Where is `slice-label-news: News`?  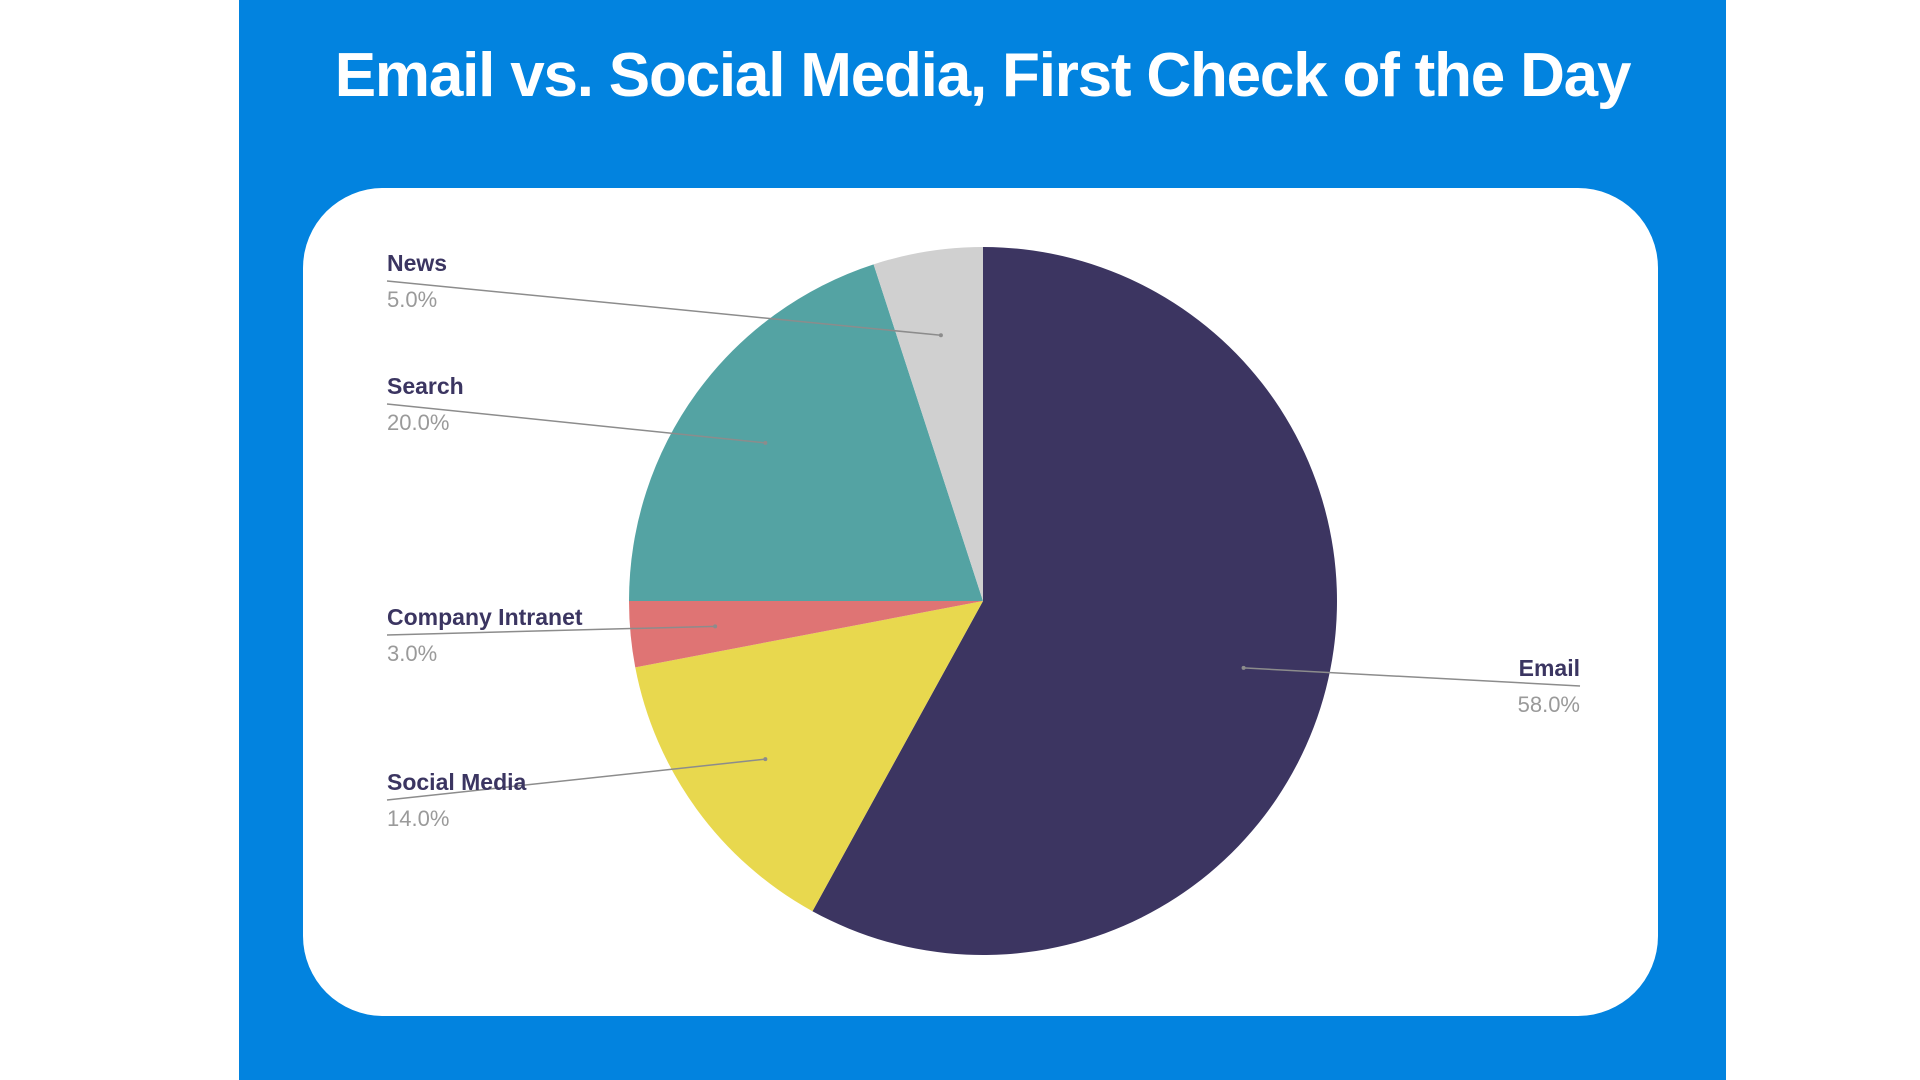
slice-label-news: News is located at coordinates (417, 263).